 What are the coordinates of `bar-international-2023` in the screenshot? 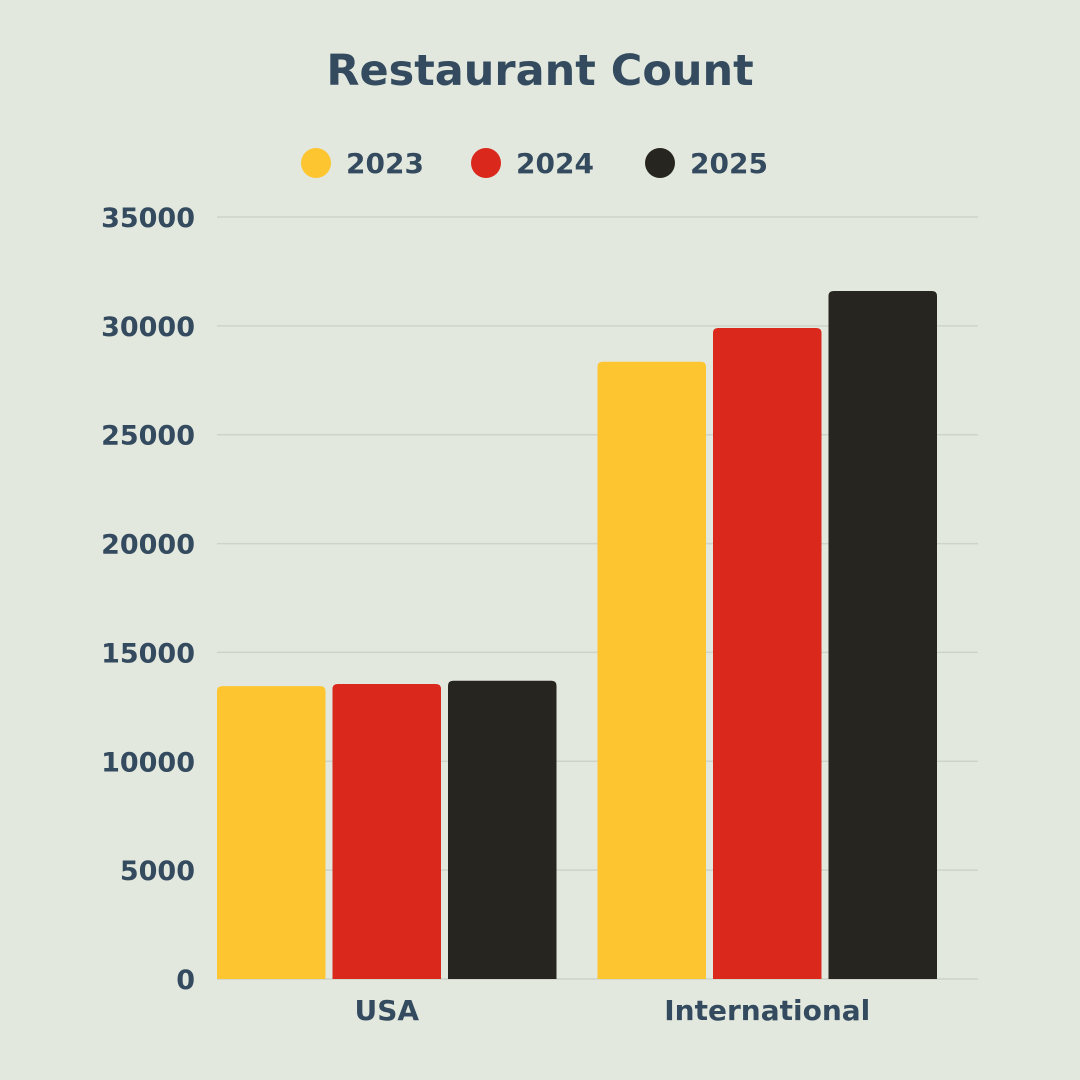 It's located at (651, 670).